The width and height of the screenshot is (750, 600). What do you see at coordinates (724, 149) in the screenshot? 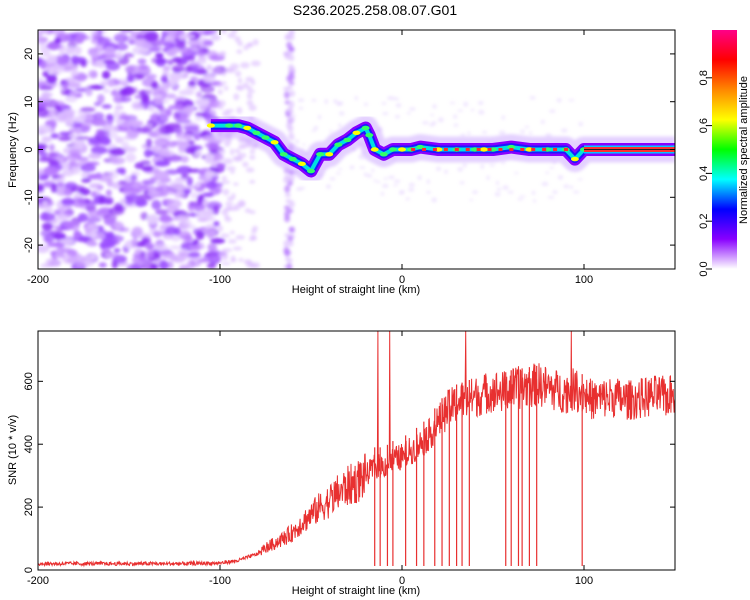
I see `colorbar-gradient` at bounding box center [724, 149].